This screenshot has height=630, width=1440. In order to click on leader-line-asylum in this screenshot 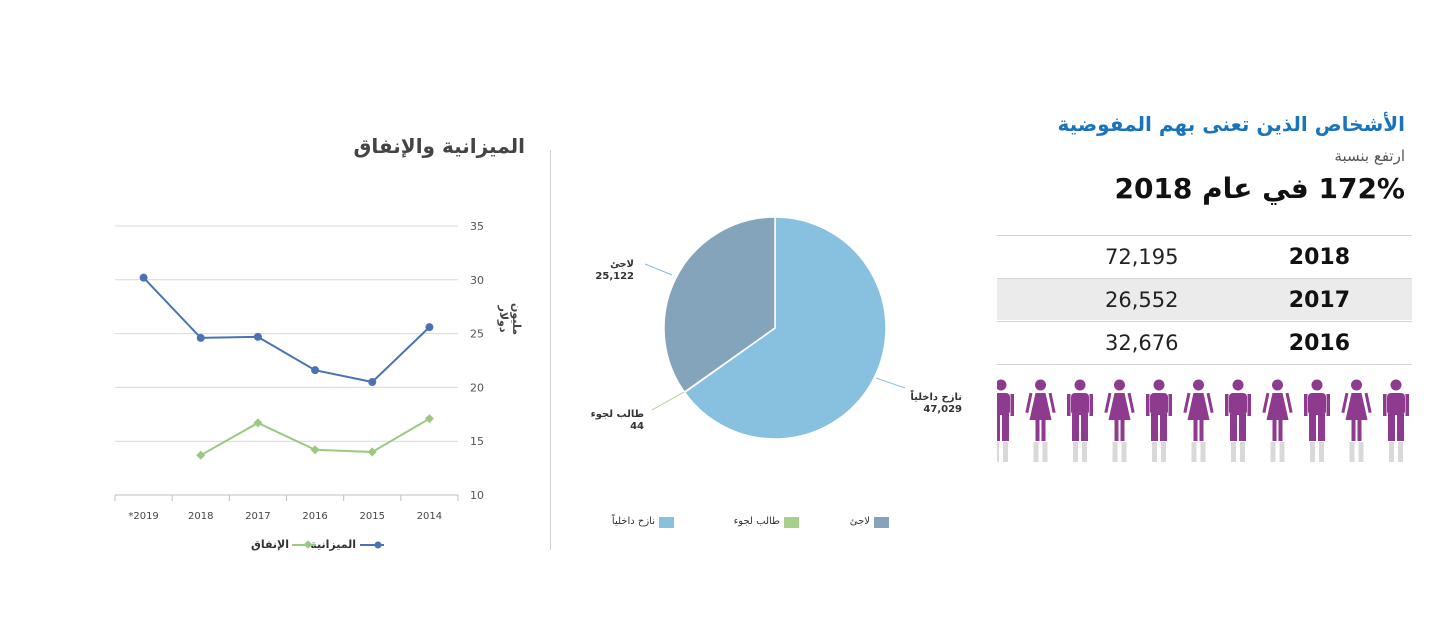, I will do `click(668, 401)`.